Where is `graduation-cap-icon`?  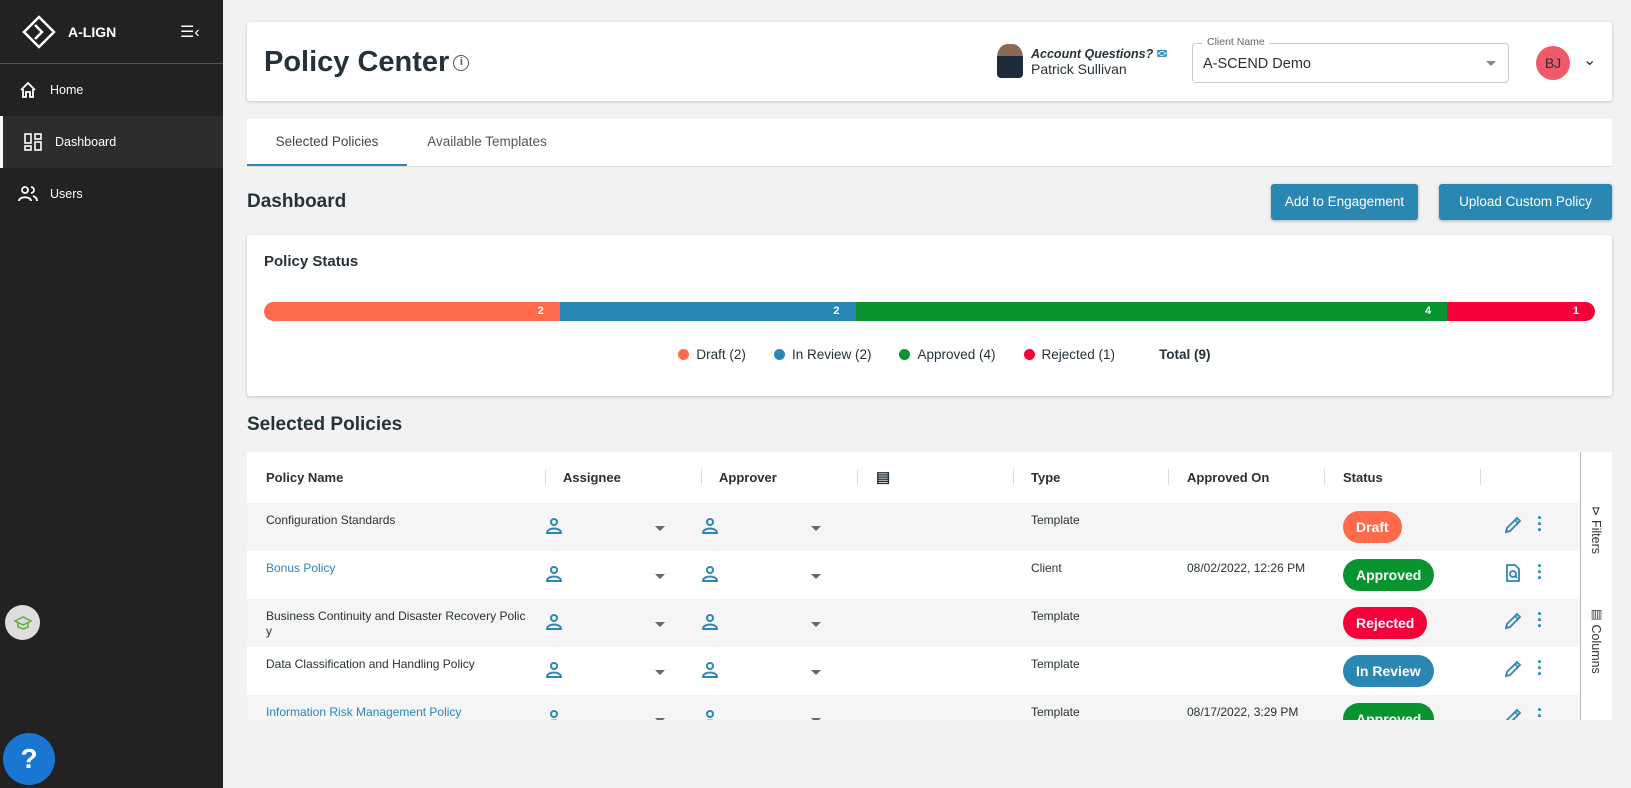 graduation-cap-icon is located at coordinates (22, 622).